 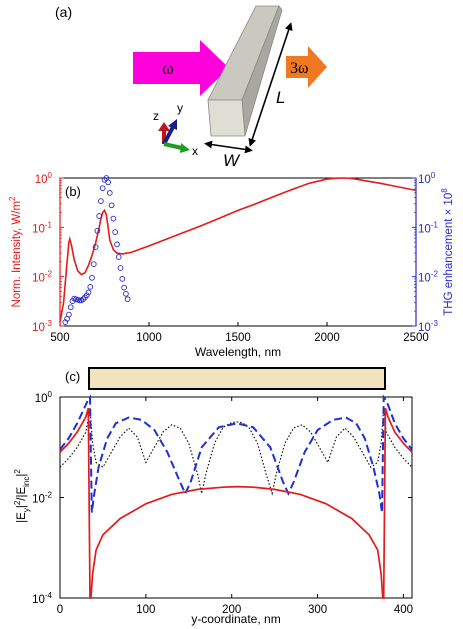 I want to click on z-axis-arrowhead, so click(x=164, y=126).